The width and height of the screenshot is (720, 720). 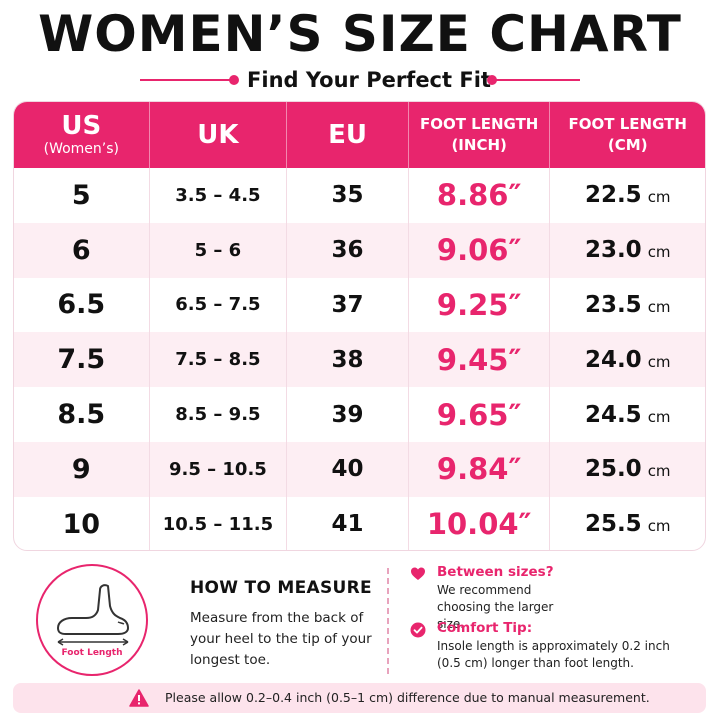 What do you see at coordinates (219, 195) in the screenshot?
I see `cell-uk: 3.5 – 4.5` at bounding box center [219, 195].